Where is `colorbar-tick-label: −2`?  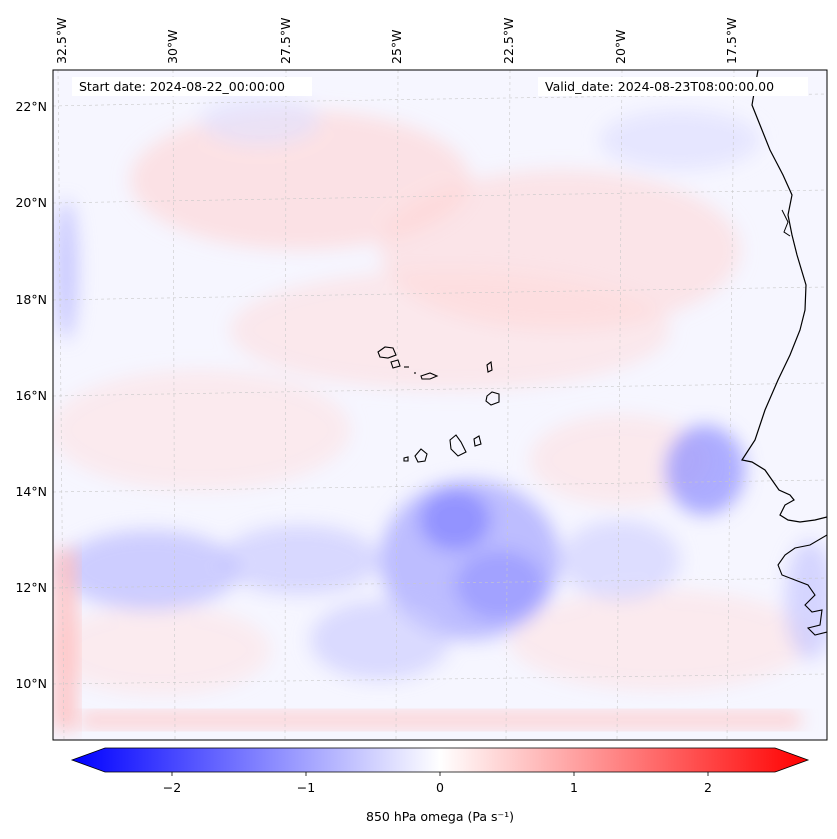
colorbar-tick-label: −2 is located at coordinates (172, 787).